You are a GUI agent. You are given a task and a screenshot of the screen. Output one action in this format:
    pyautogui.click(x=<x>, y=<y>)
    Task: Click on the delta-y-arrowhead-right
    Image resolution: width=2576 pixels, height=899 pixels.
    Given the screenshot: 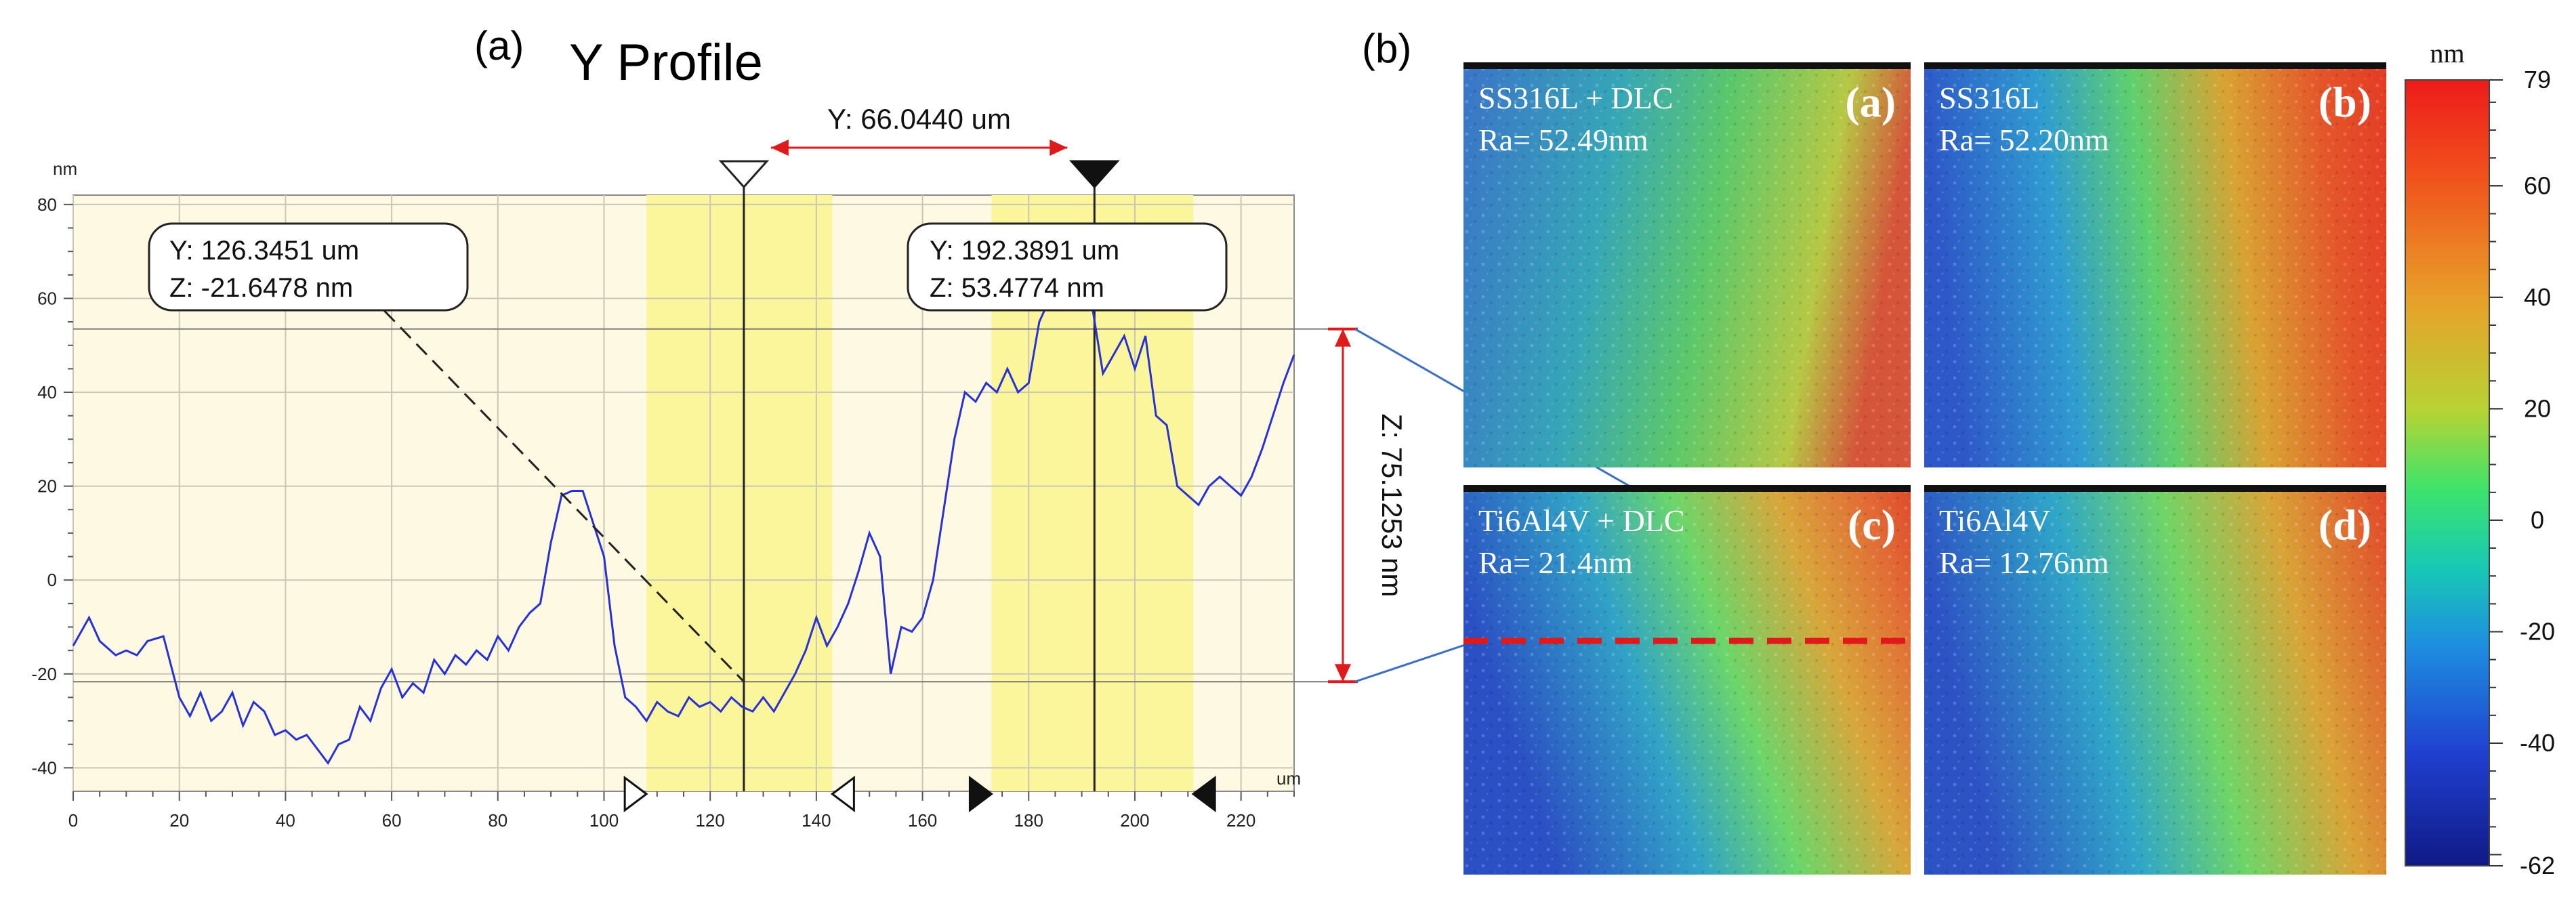 What is the action you would take?
    pyautogui.click(x=1059, y=148)
    